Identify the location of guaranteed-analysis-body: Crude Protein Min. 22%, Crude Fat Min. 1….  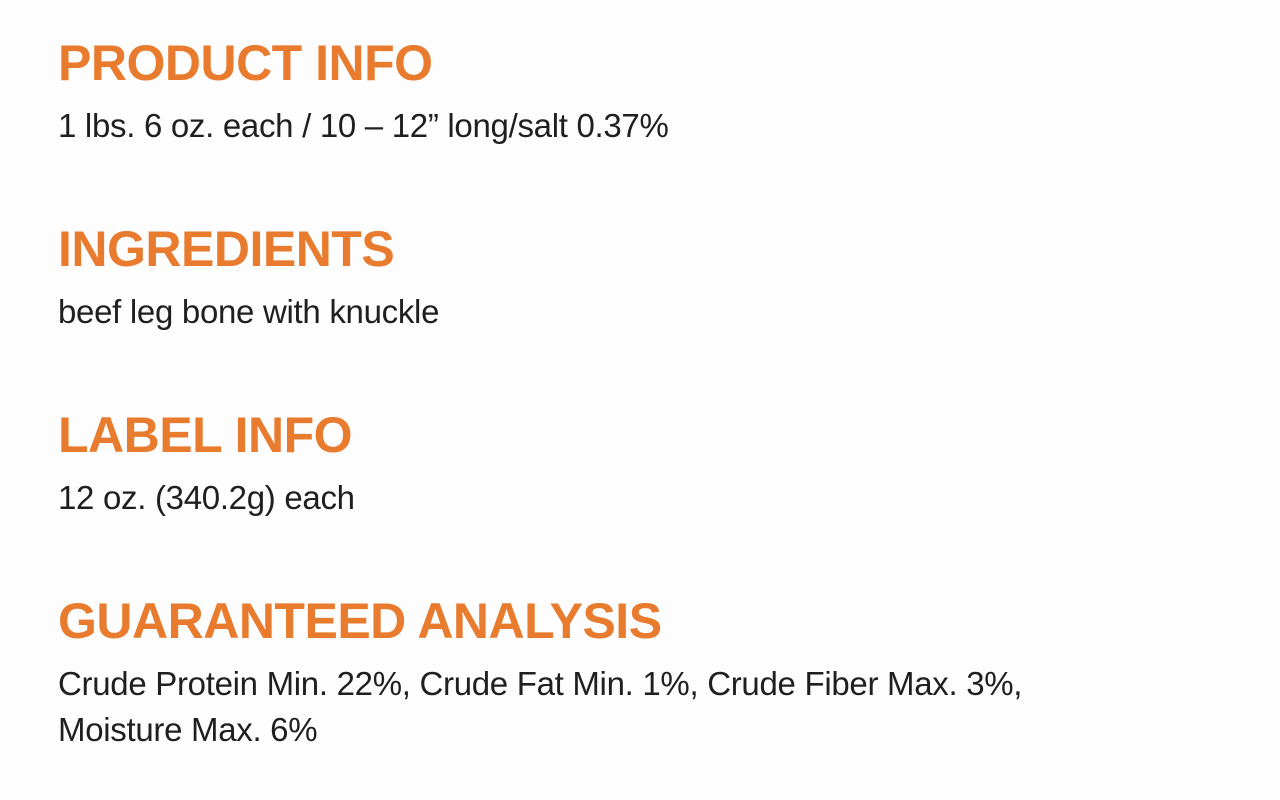
(648, 708).